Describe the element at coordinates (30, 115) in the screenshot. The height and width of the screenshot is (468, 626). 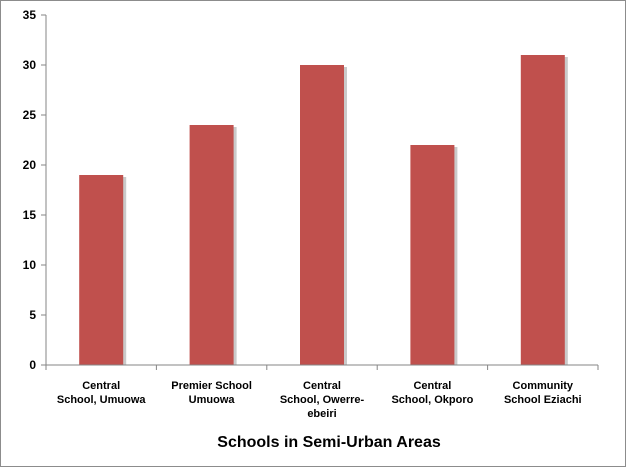
I see `y-tick-label: 25` at that location.